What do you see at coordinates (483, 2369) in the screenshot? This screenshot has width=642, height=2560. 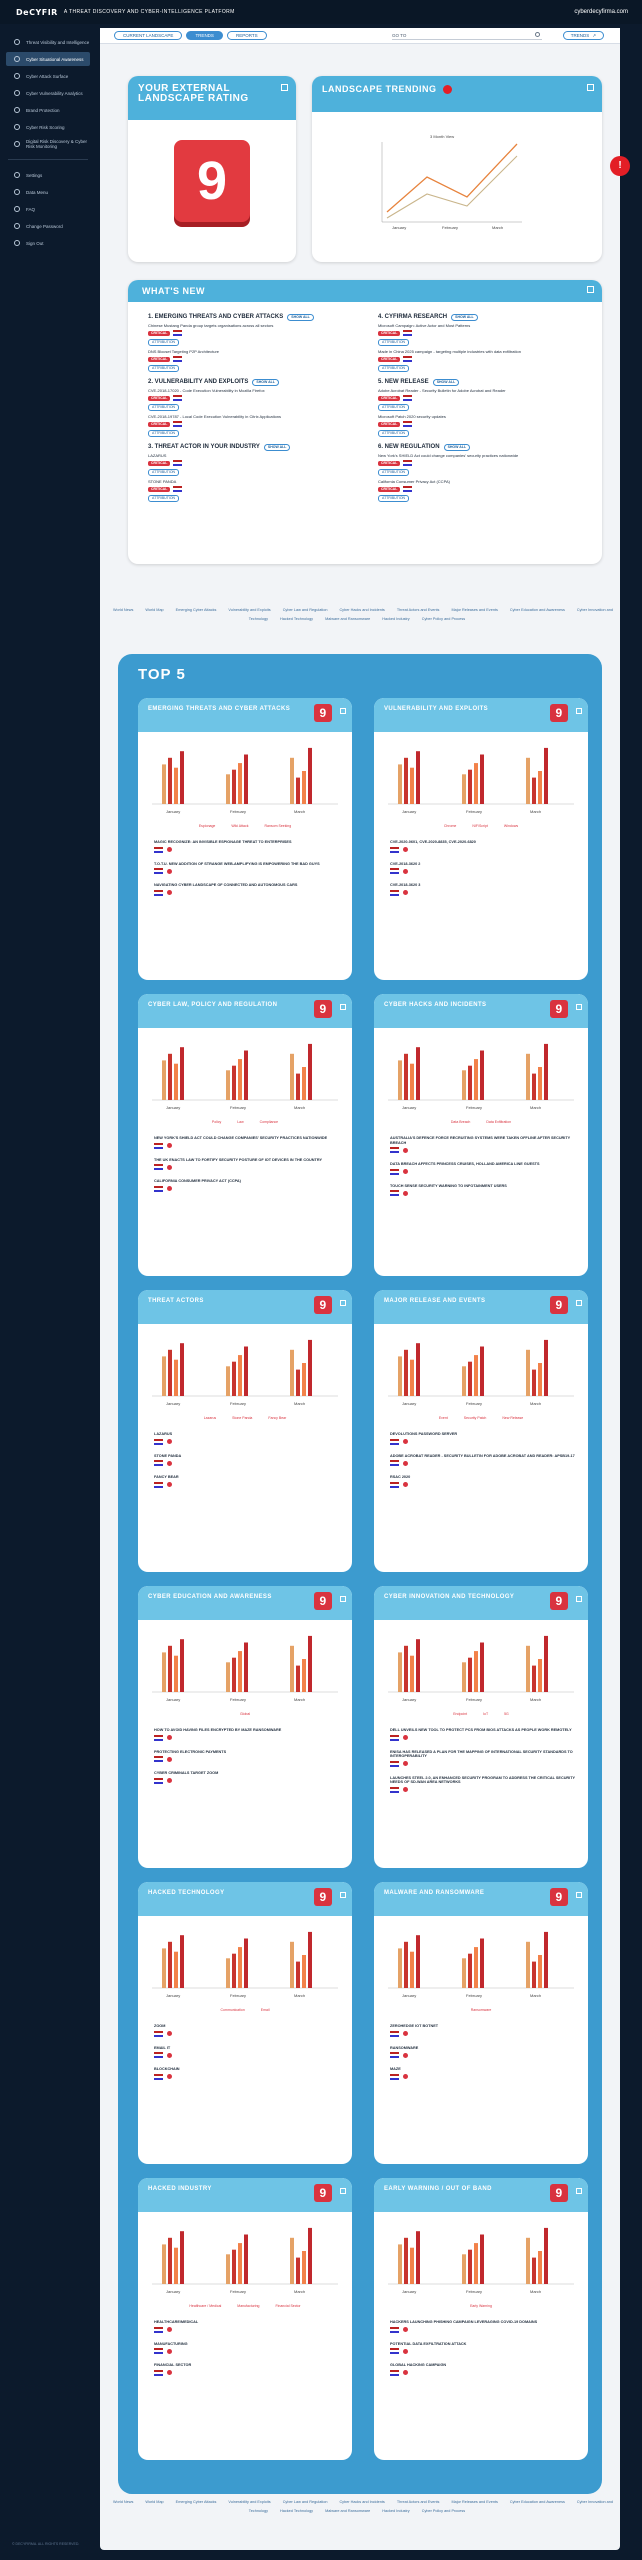 I see `list-item: GLOBAL HACKING CAMPAIGN` at bounding box center [483, 2369].